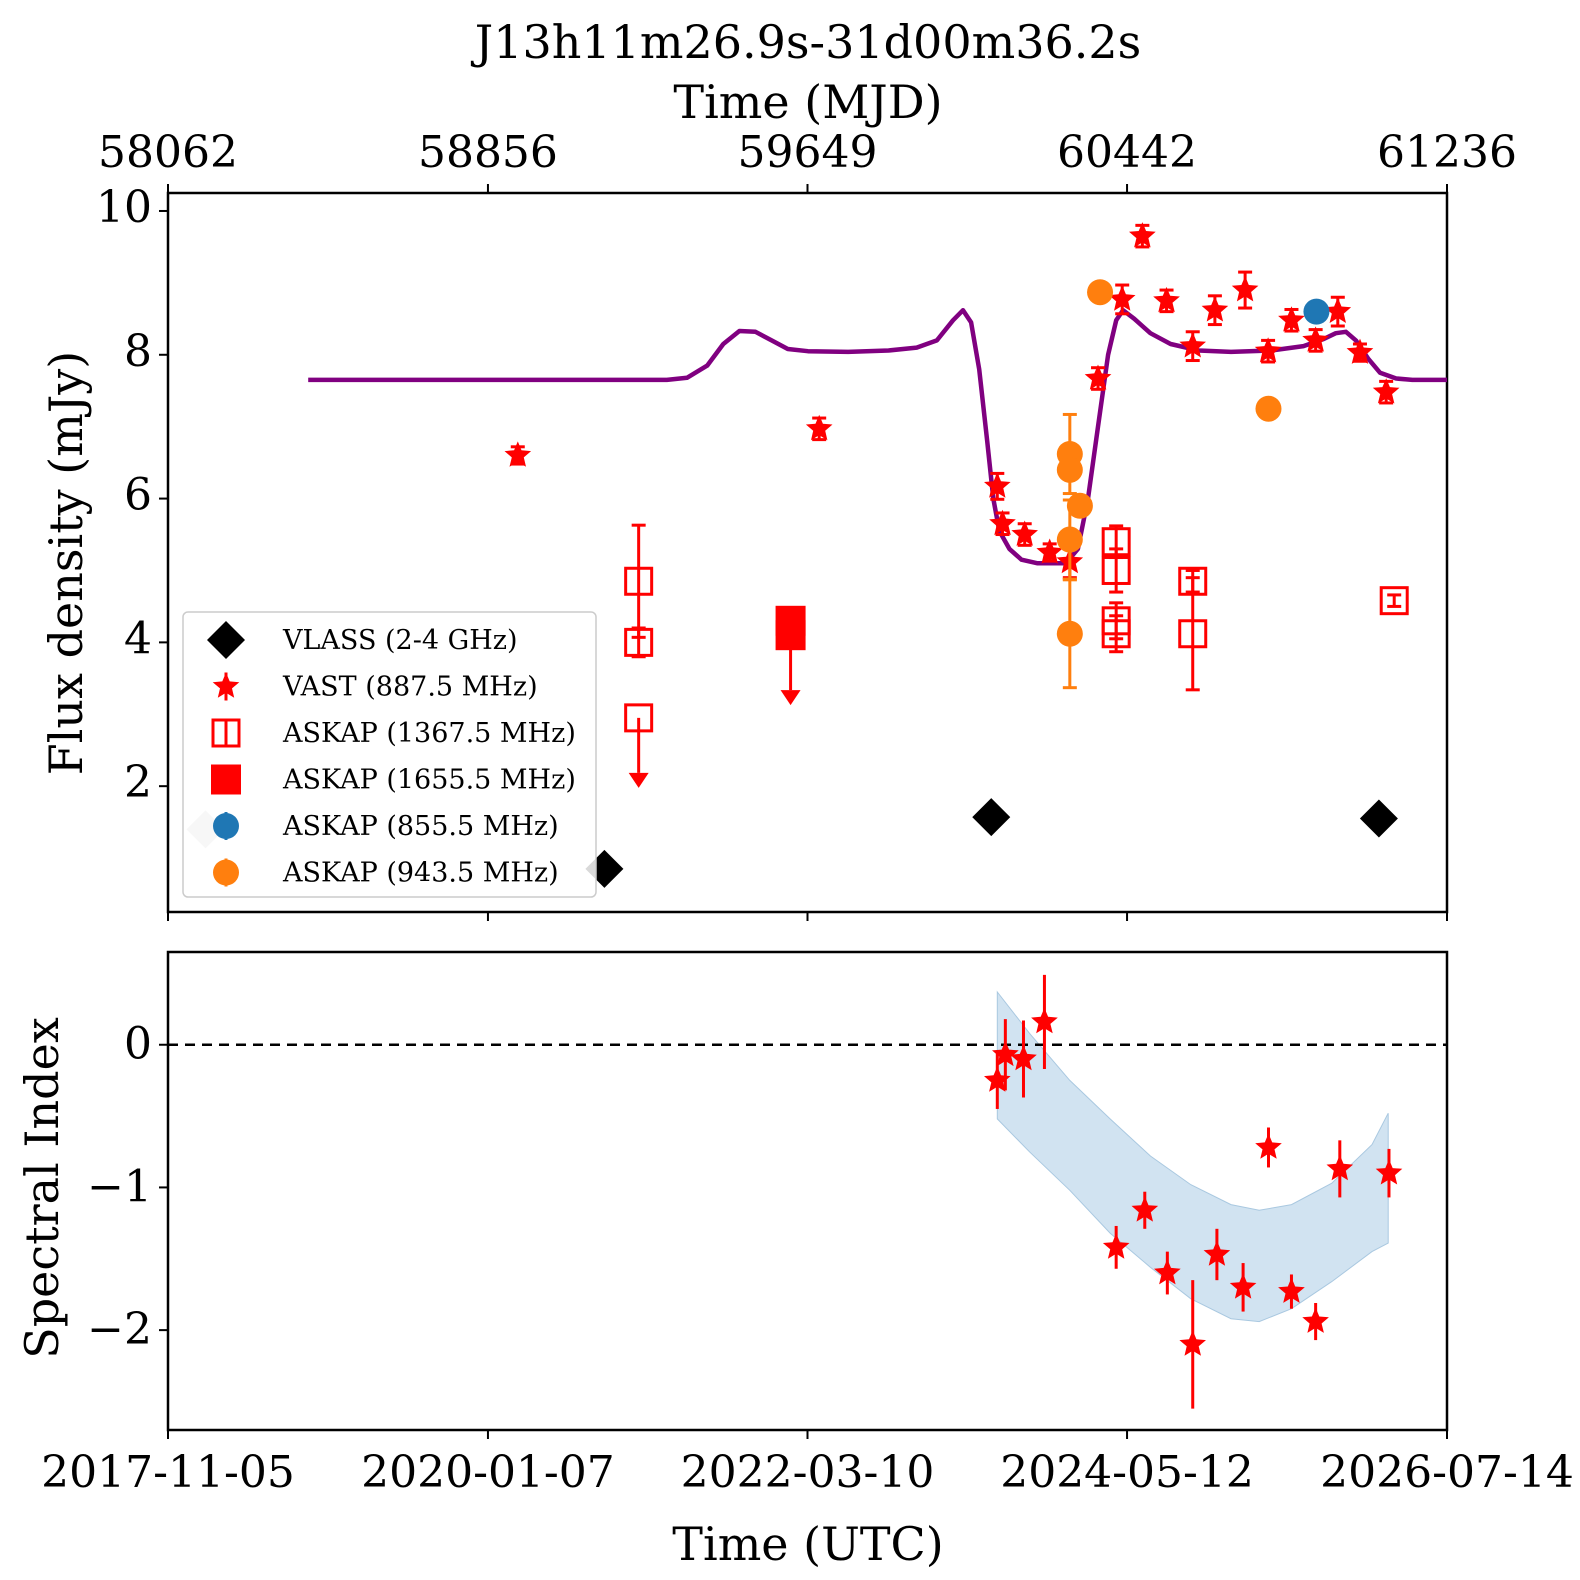 The image size is (1580, 1580). Describe the element at coordinates (1127, 152) in the screenshot. I see `top-axis-tick-label: 60442` at that location.